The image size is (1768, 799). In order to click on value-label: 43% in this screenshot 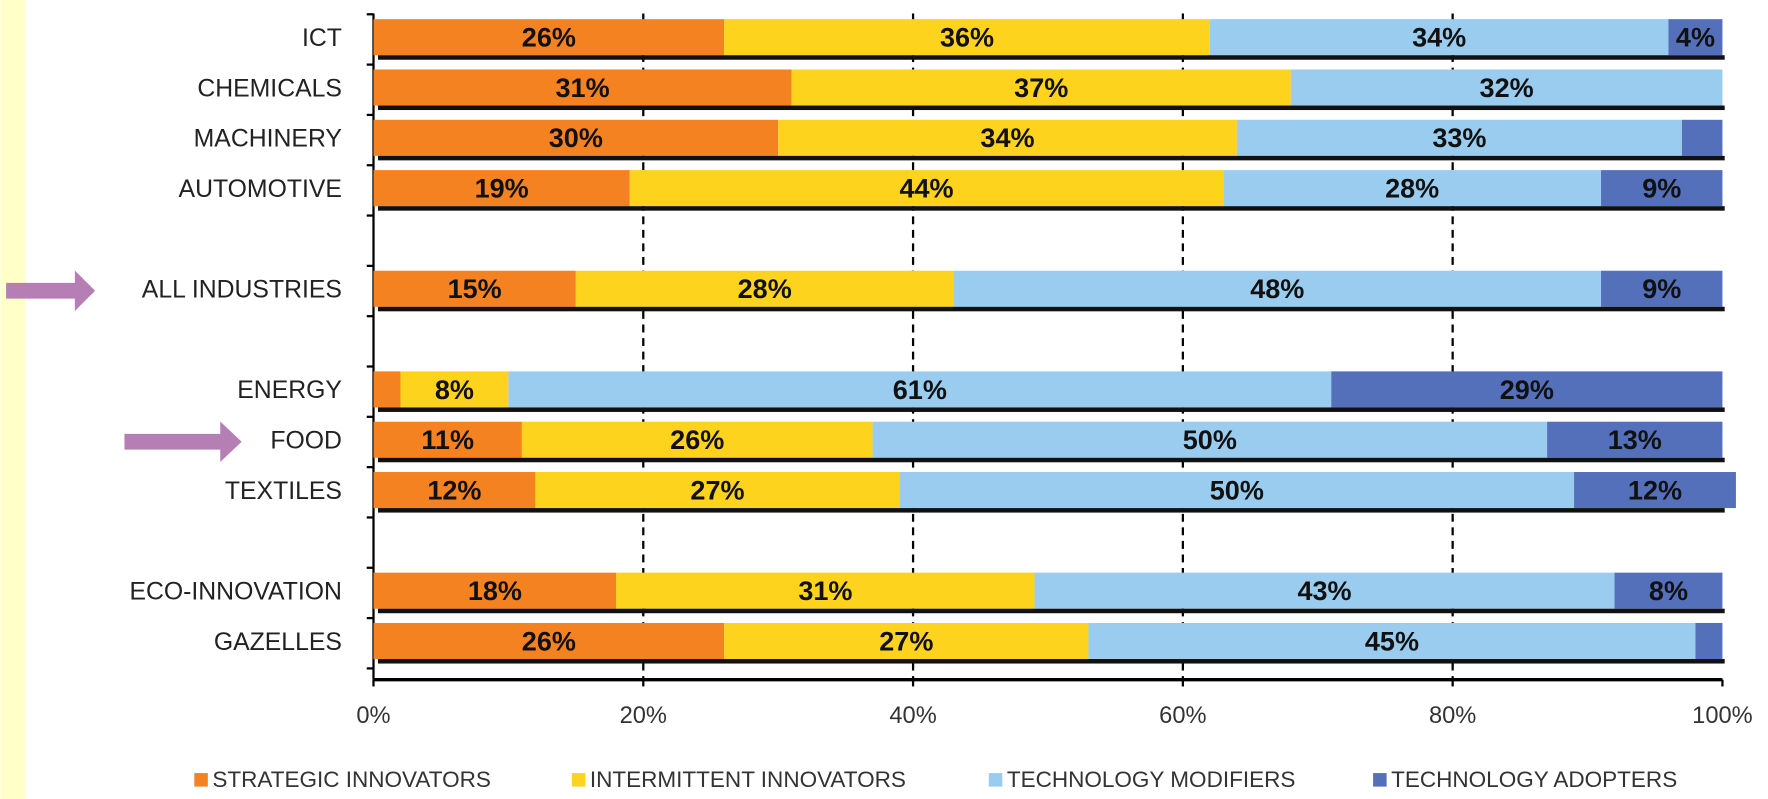, I will do `click(1324, 591)`.